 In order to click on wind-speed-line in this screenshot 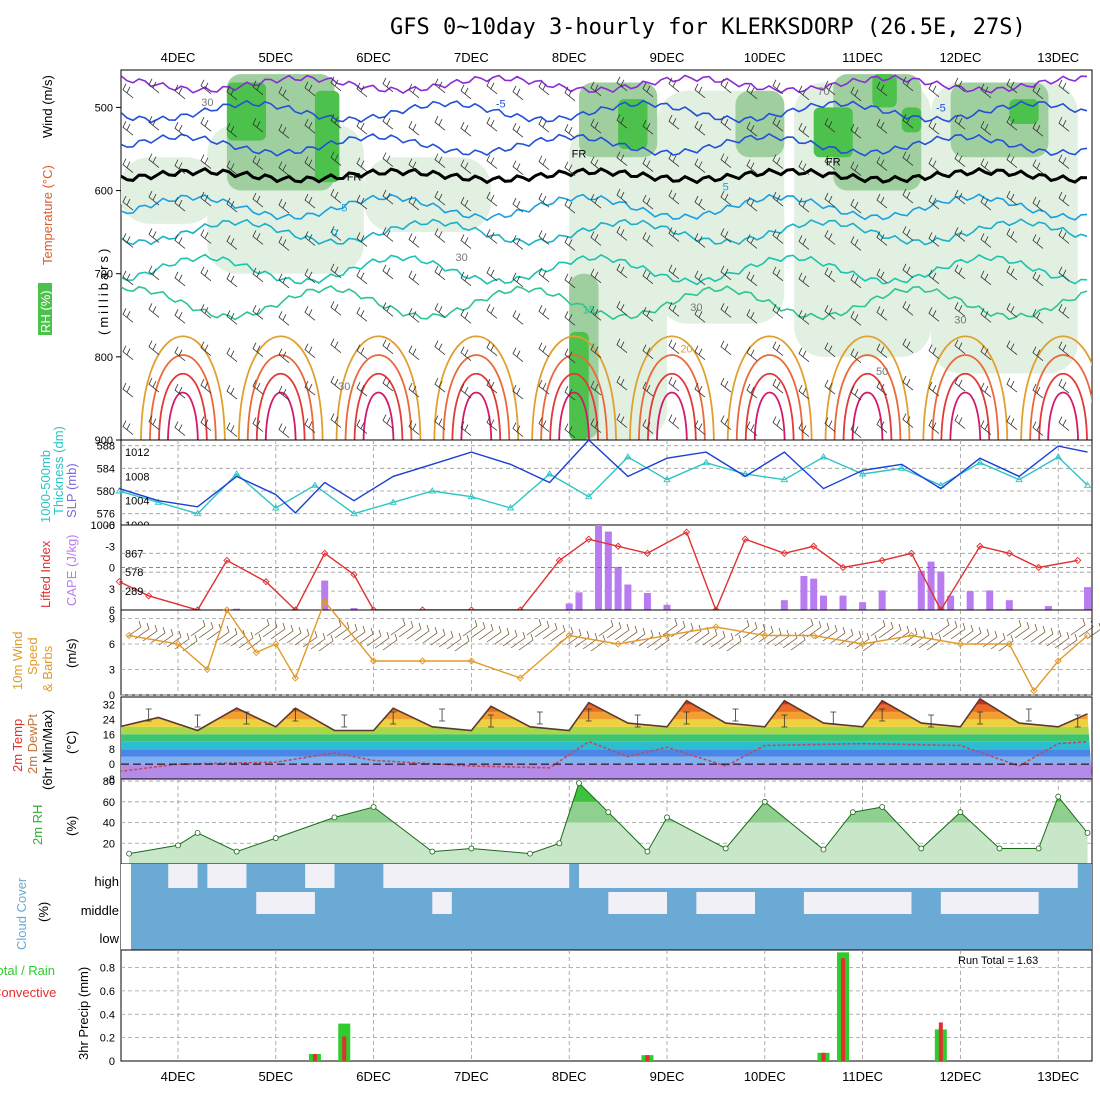, I will do `click(608, 646)`.